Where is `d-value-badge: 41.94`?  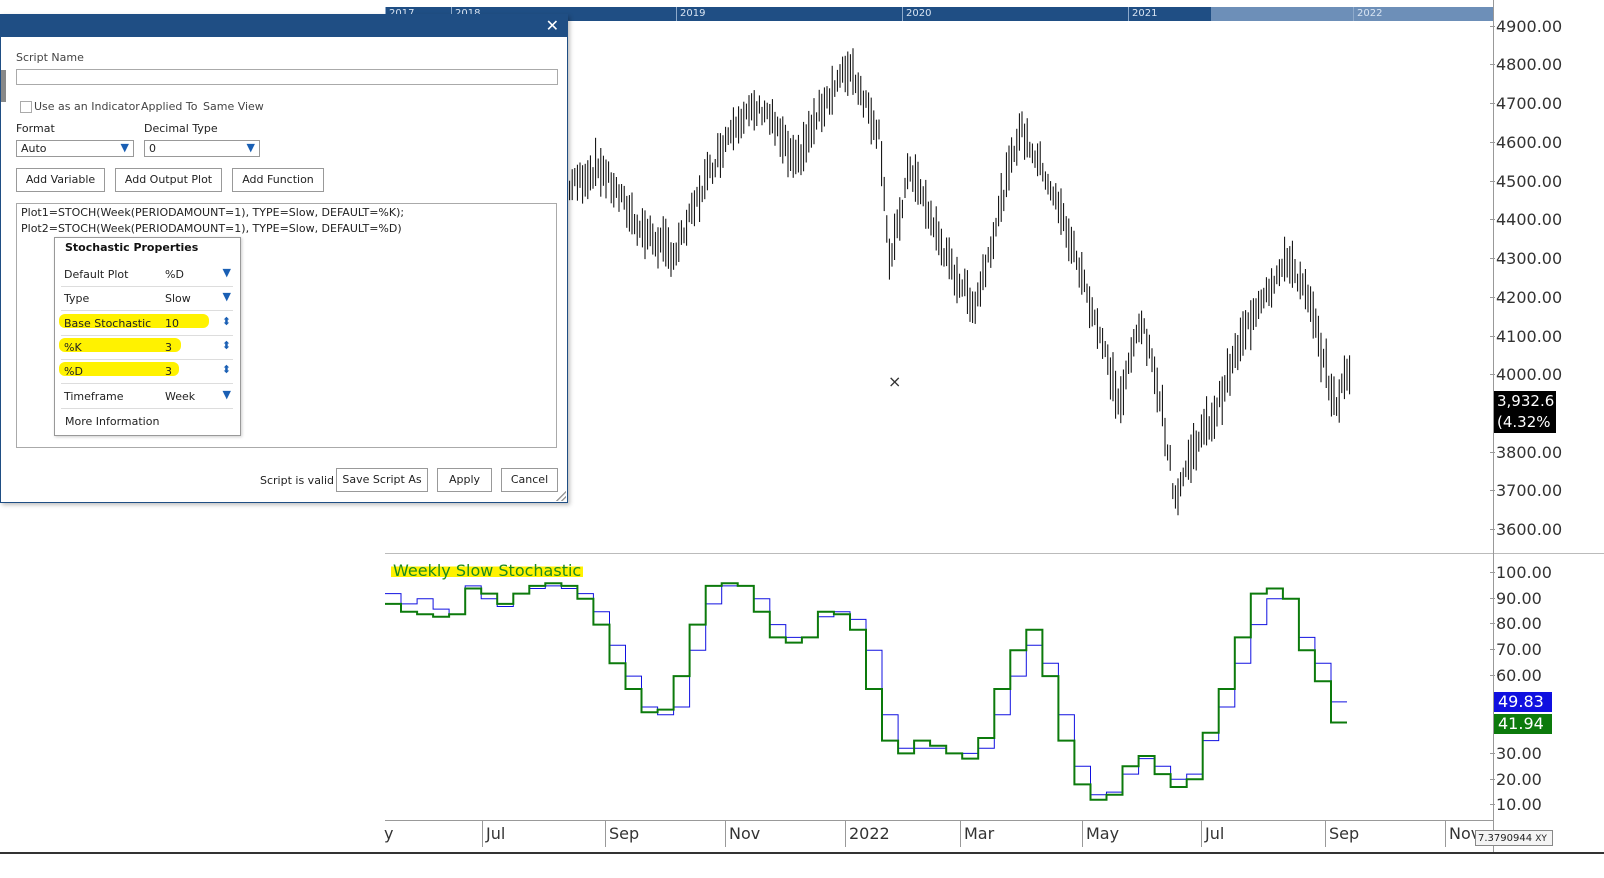
d-value-badge: 41.94 is located at coordinates (1523, 724).